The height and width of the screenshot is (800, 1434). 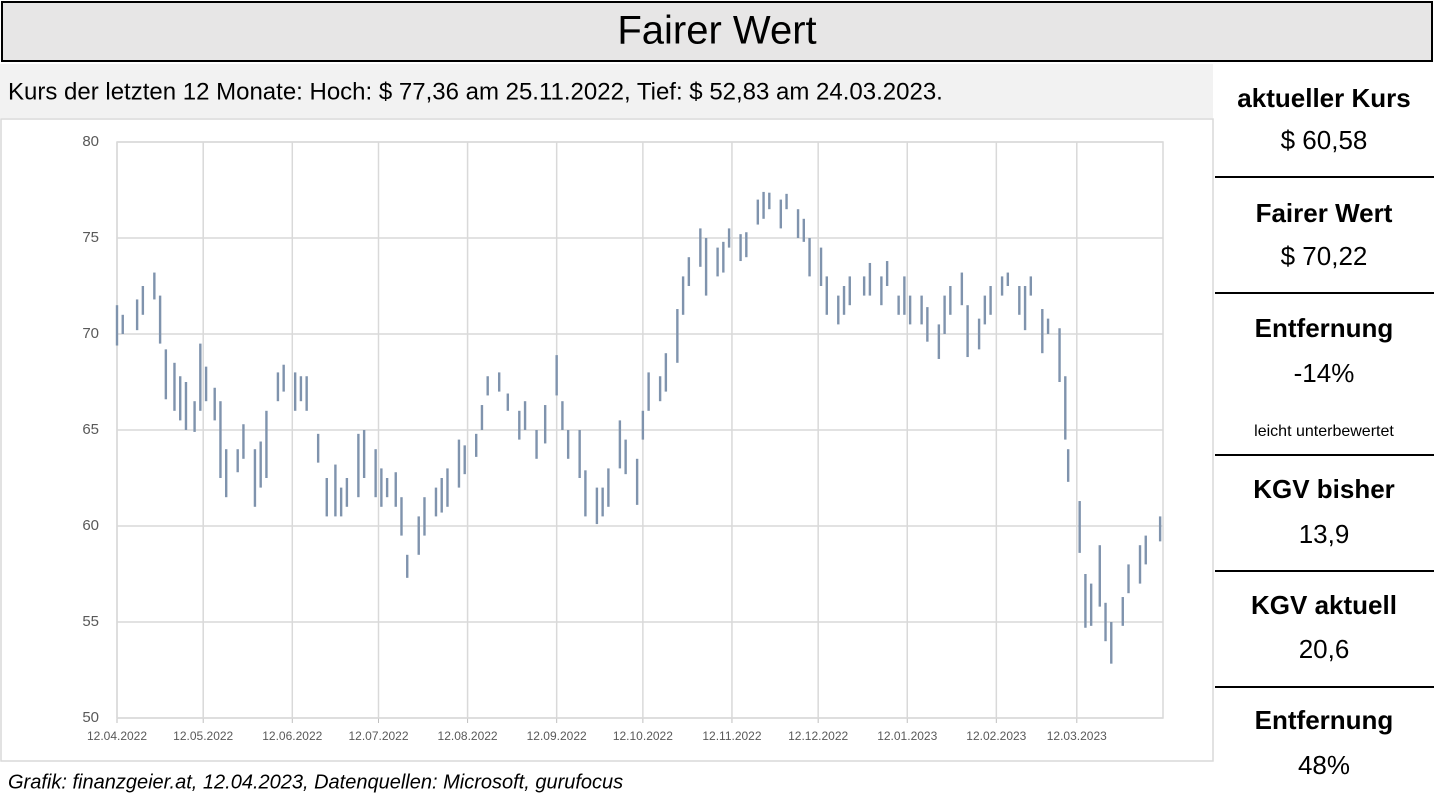 I want to click on x-tick-label: 12.12.2022, so click(x=818, y=736).